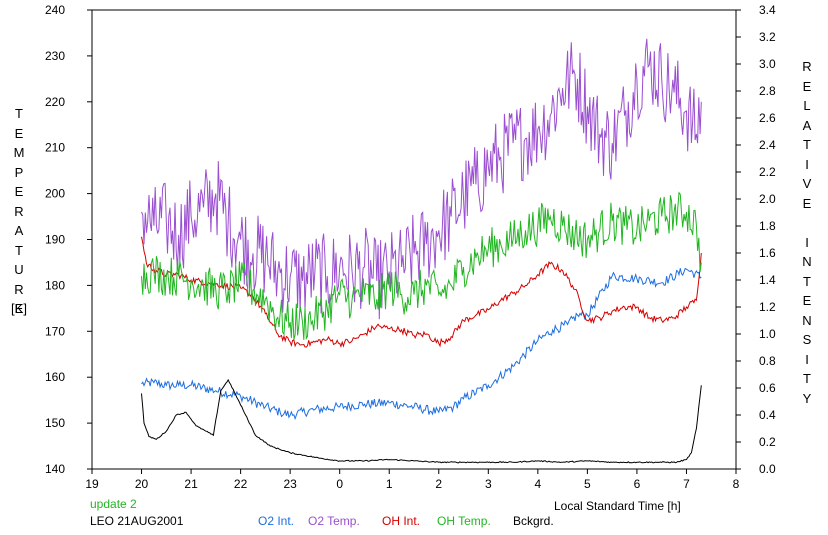 The width and height of the screenshot is (828, 535). What do you see at coordinates (55, 423) in the screenshot?
I see `y-left-tick-label: 150` at bounding box center [55, 423].